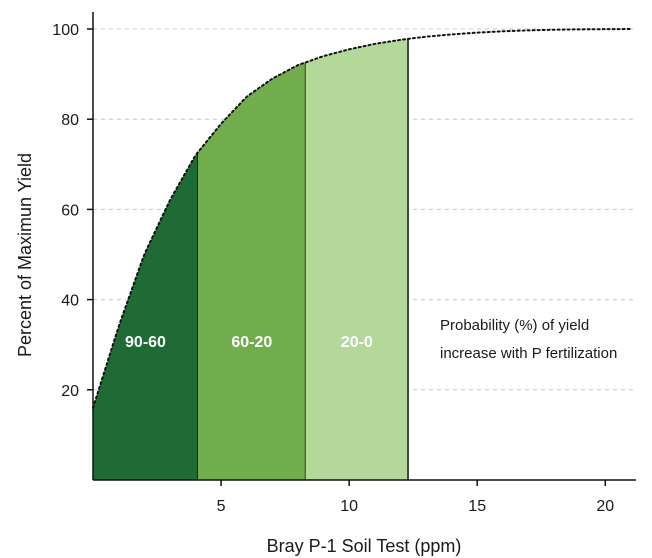 Image resolution: width=652 pixels, height=558 pixels. I want to click on band-labels: 90-60 60-20 20-0, so click(249, 342).